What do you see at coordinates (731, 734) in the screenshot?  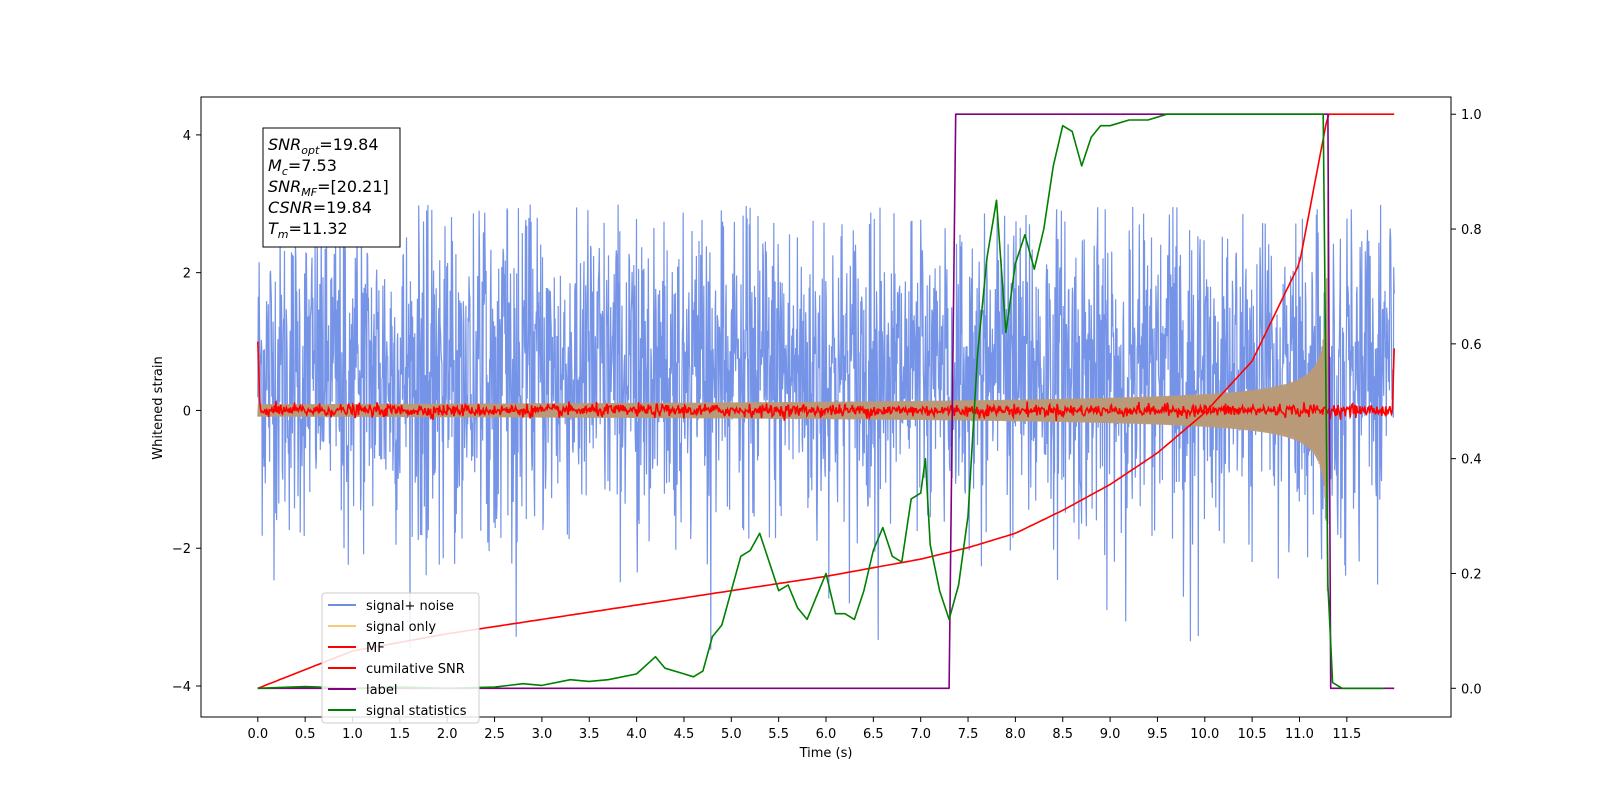 I see `x-tick-label: 5.0` at bounding box center [731, 734].